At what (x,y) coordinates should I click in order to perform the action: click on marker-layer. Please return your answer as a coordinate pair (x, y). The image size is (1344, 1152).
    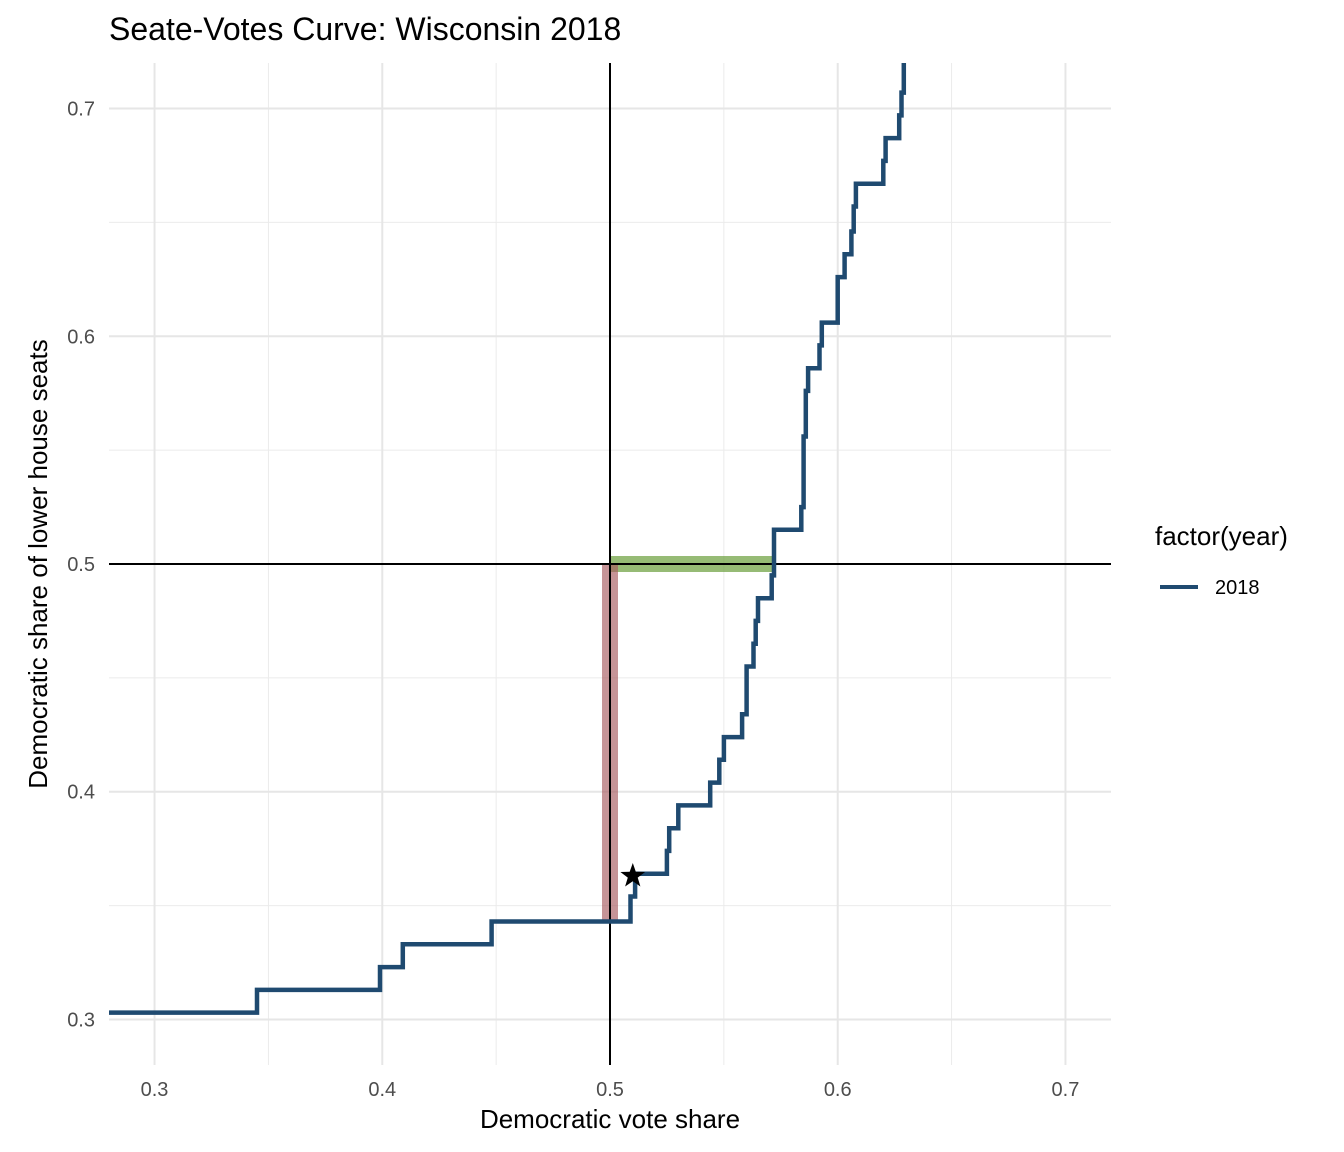
    Looking at the image, I should click on (633, 875).